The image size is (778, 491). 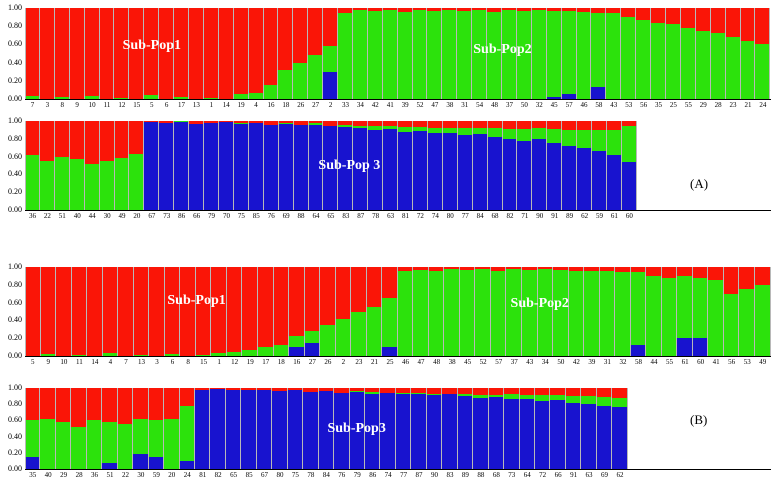 I want to click on x-tick-label: 18, so click(x=281, y=362).